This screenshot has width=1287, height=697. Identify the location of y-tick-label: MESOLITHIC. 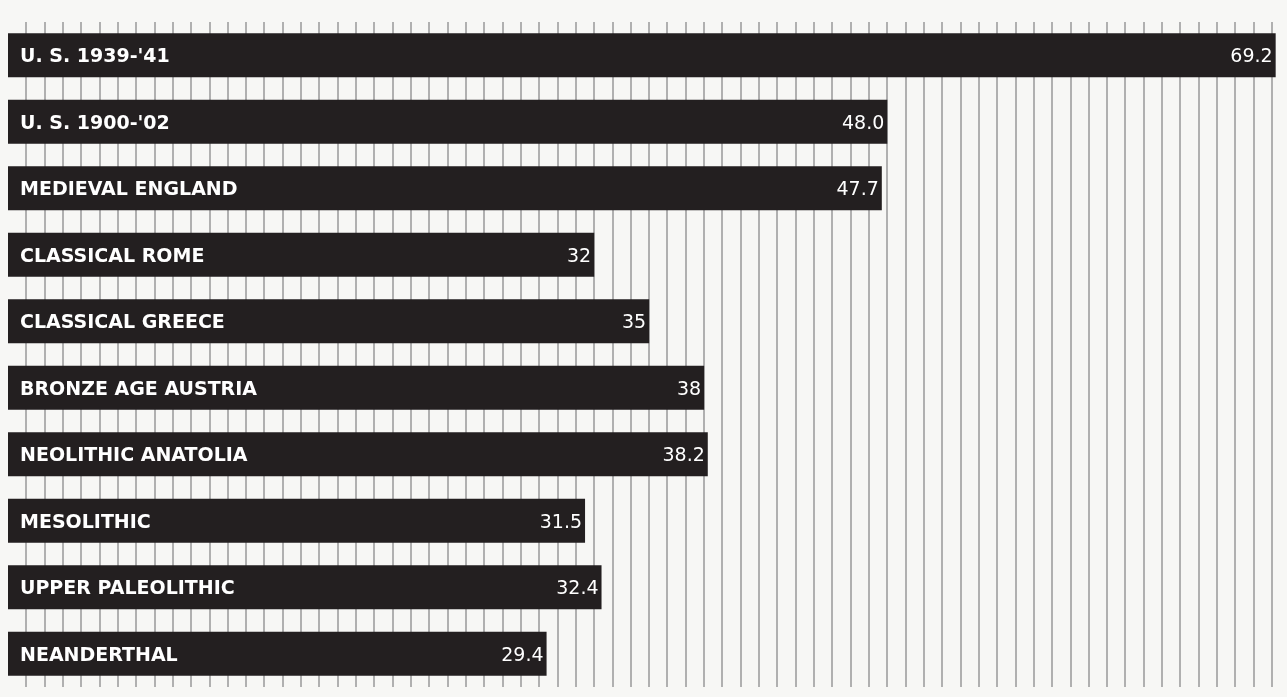
(85, 521).